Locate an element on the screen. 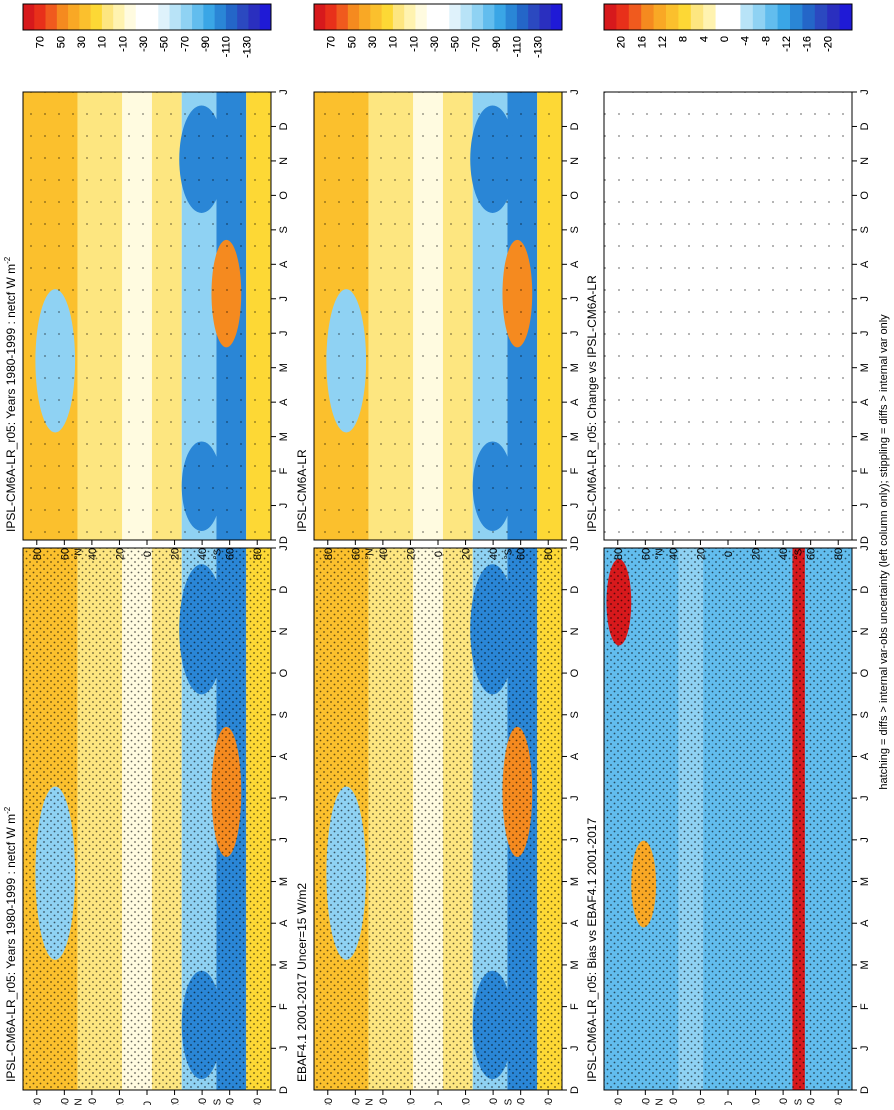 Image resolution: width=894 pixels, height=1110 pixels. colorbar-label: -130 is located at coordinates (538, 47).